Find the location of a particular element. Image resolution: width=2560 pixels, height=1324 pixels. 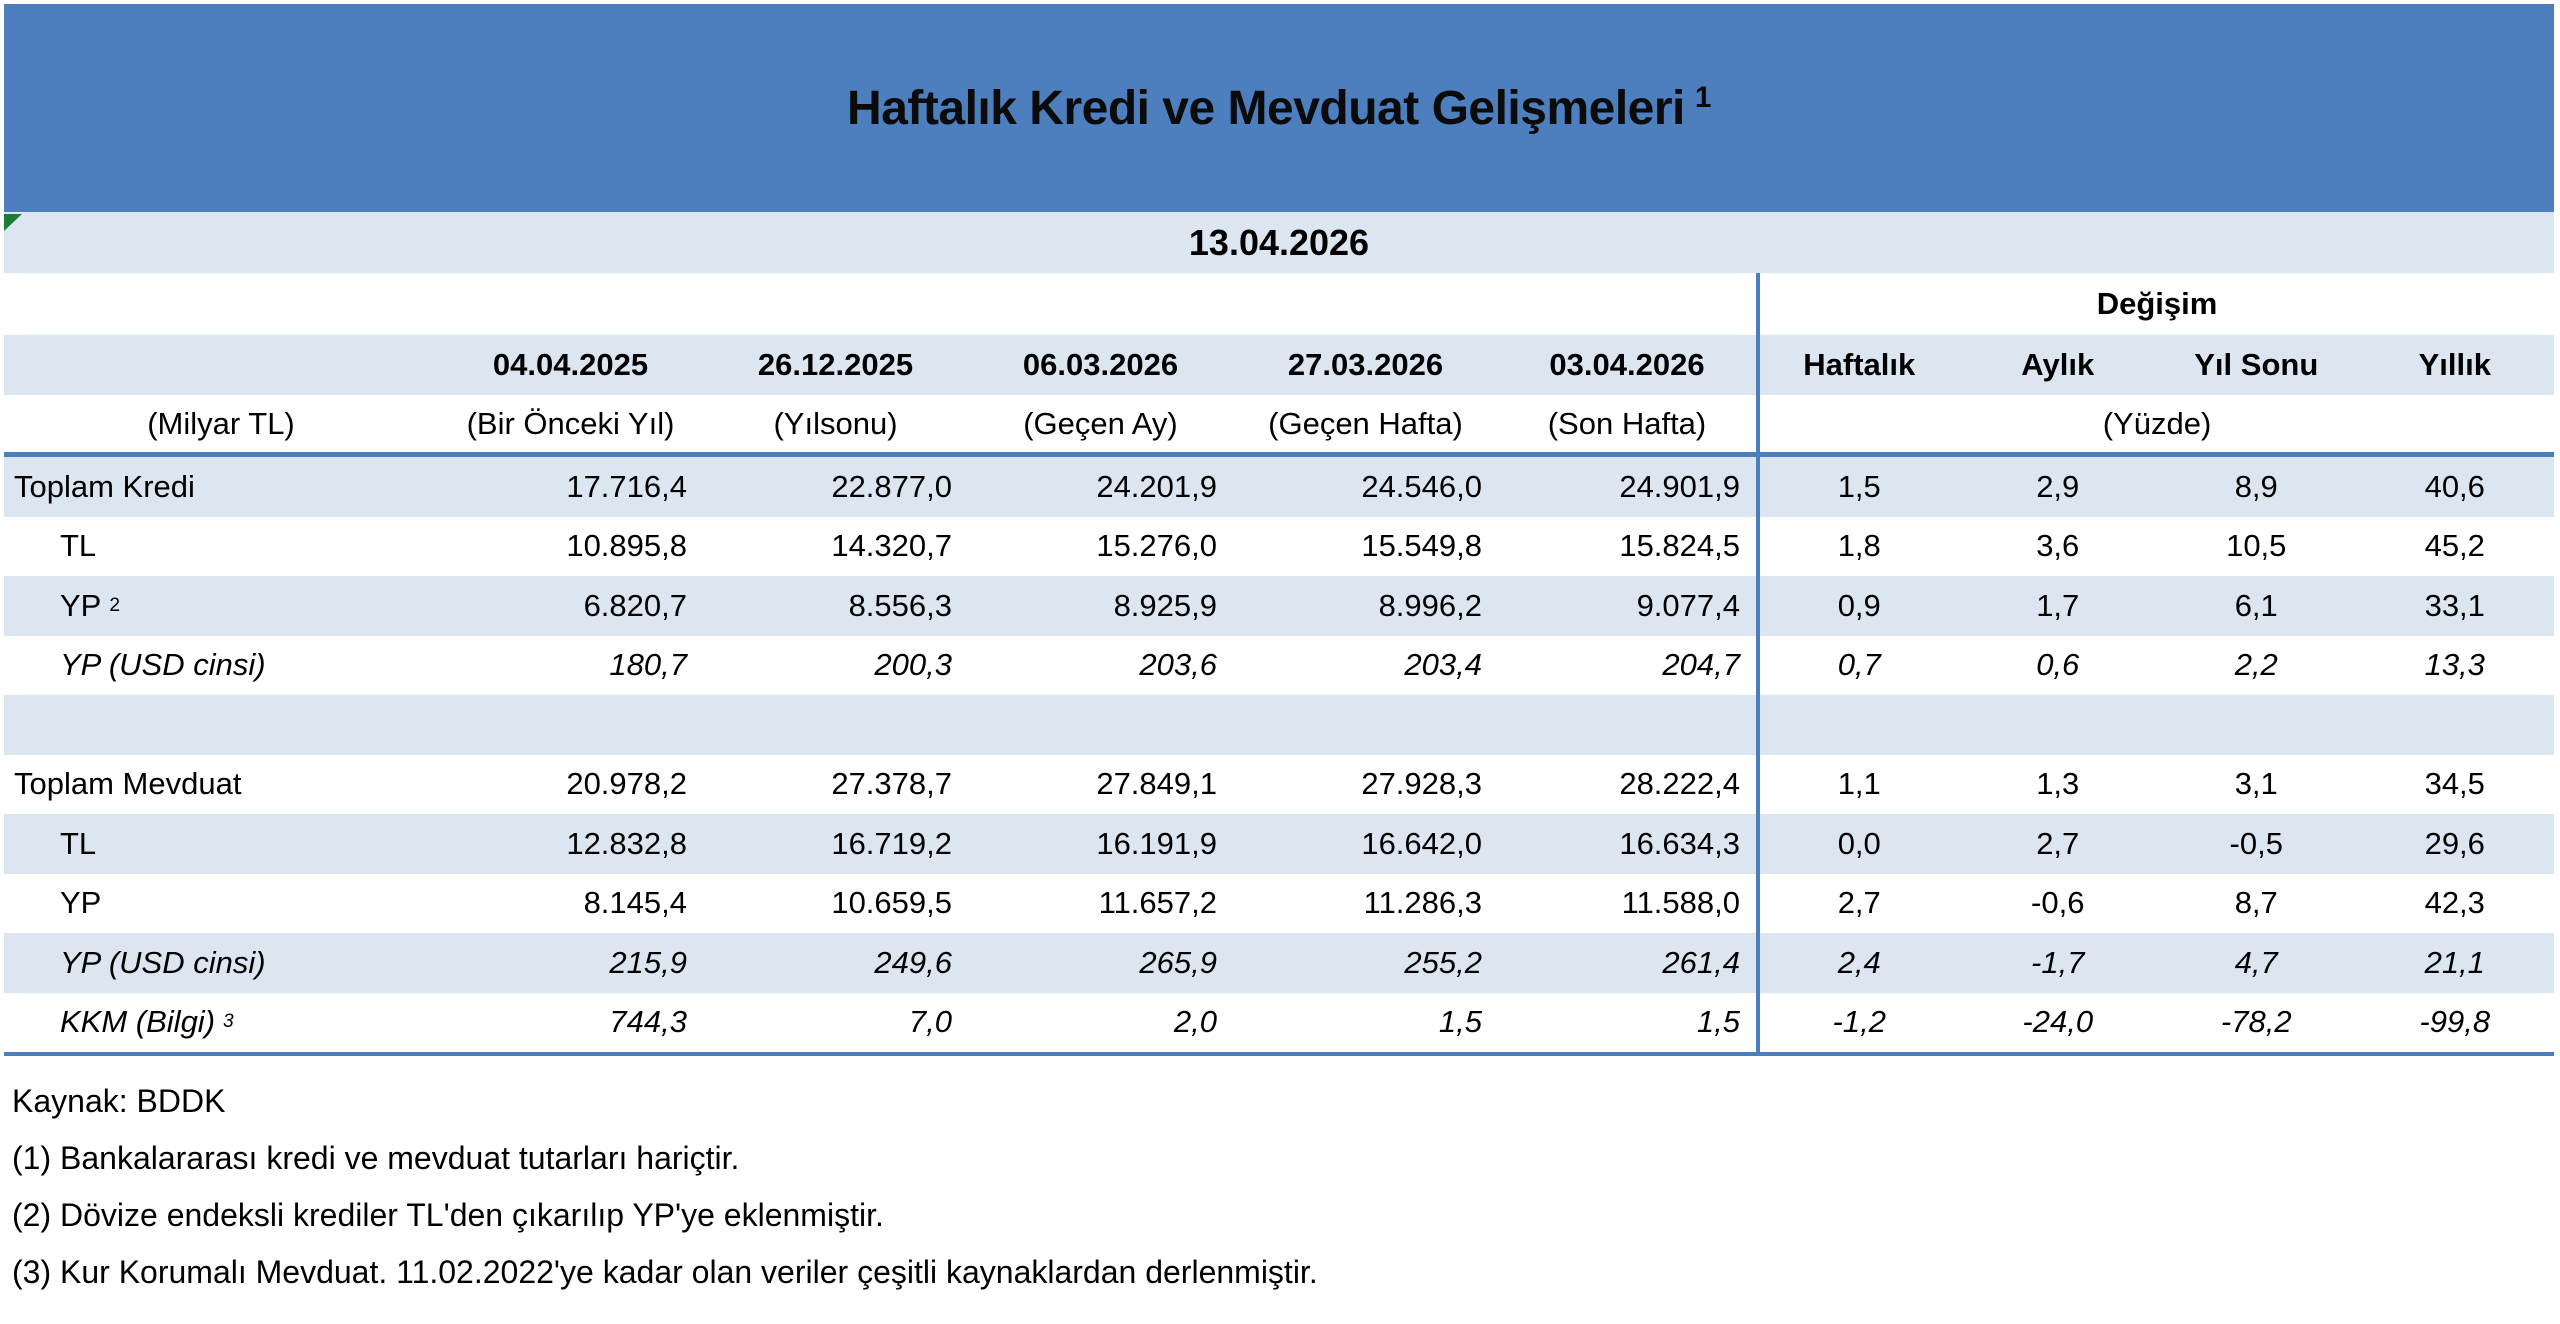

change-cell: 1,5 is located at coordinates (1859, 486).